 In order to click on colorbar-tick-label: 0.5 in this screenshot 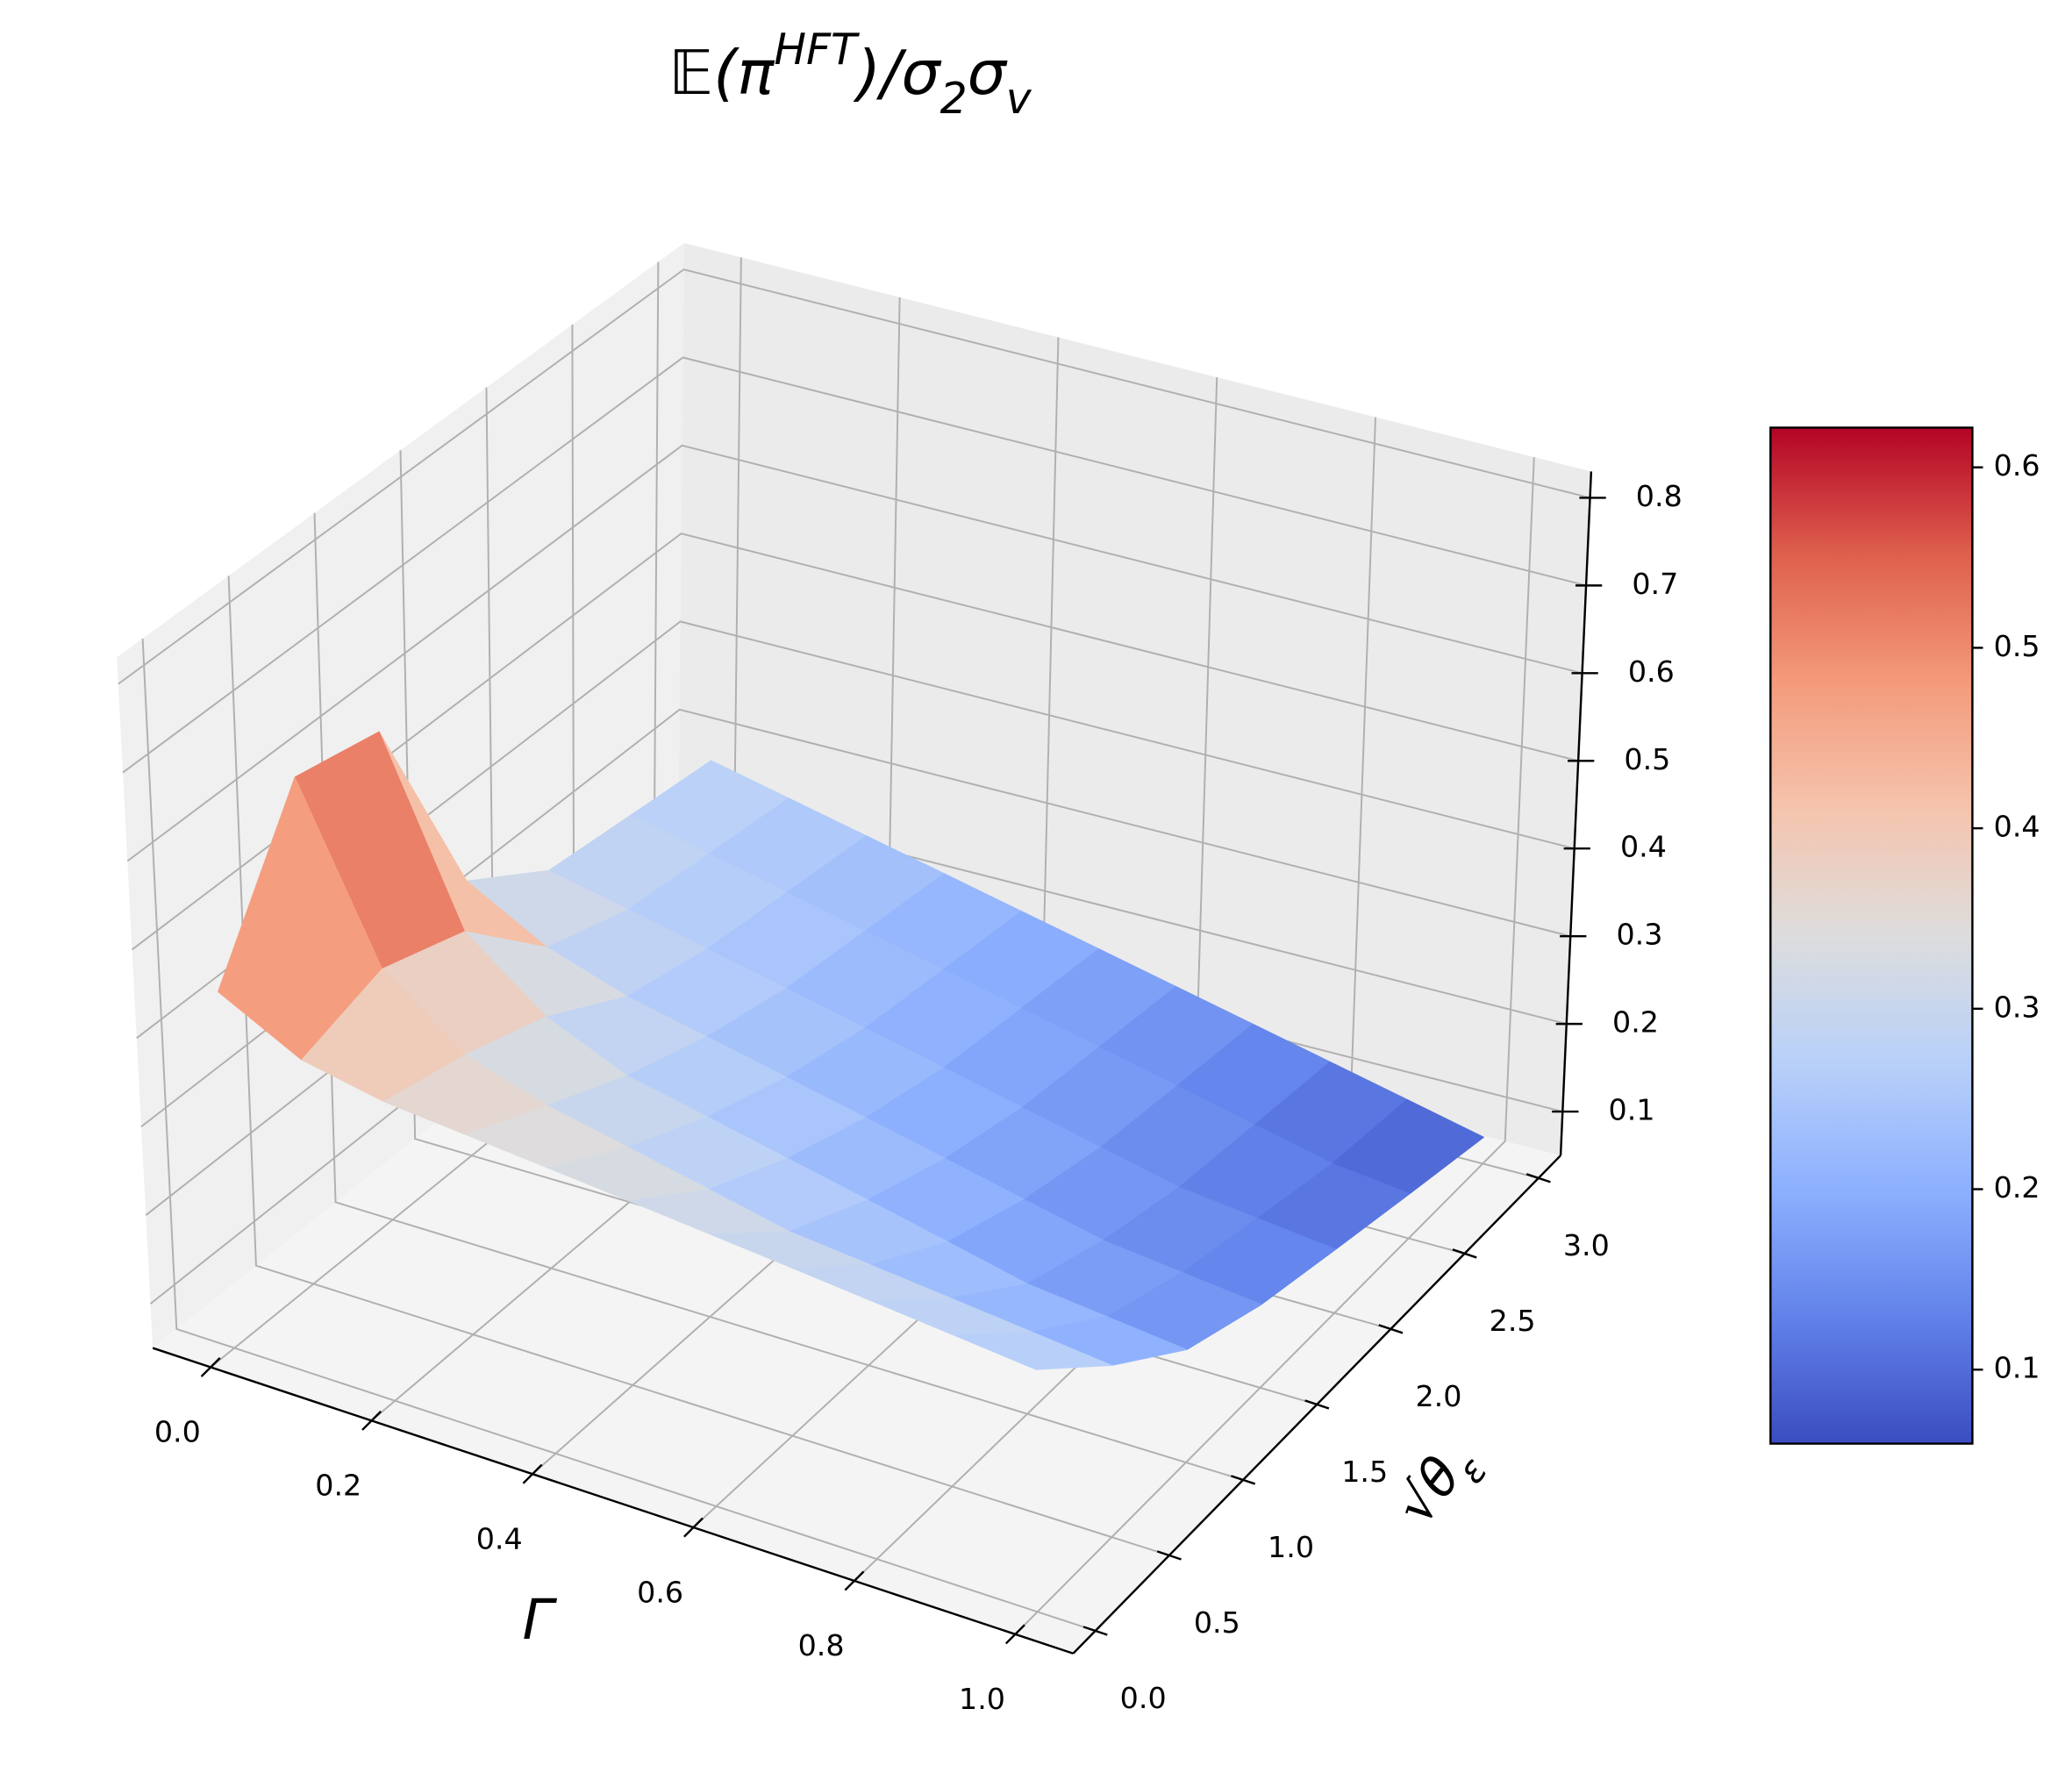, I will do `click(2017, 646)`.